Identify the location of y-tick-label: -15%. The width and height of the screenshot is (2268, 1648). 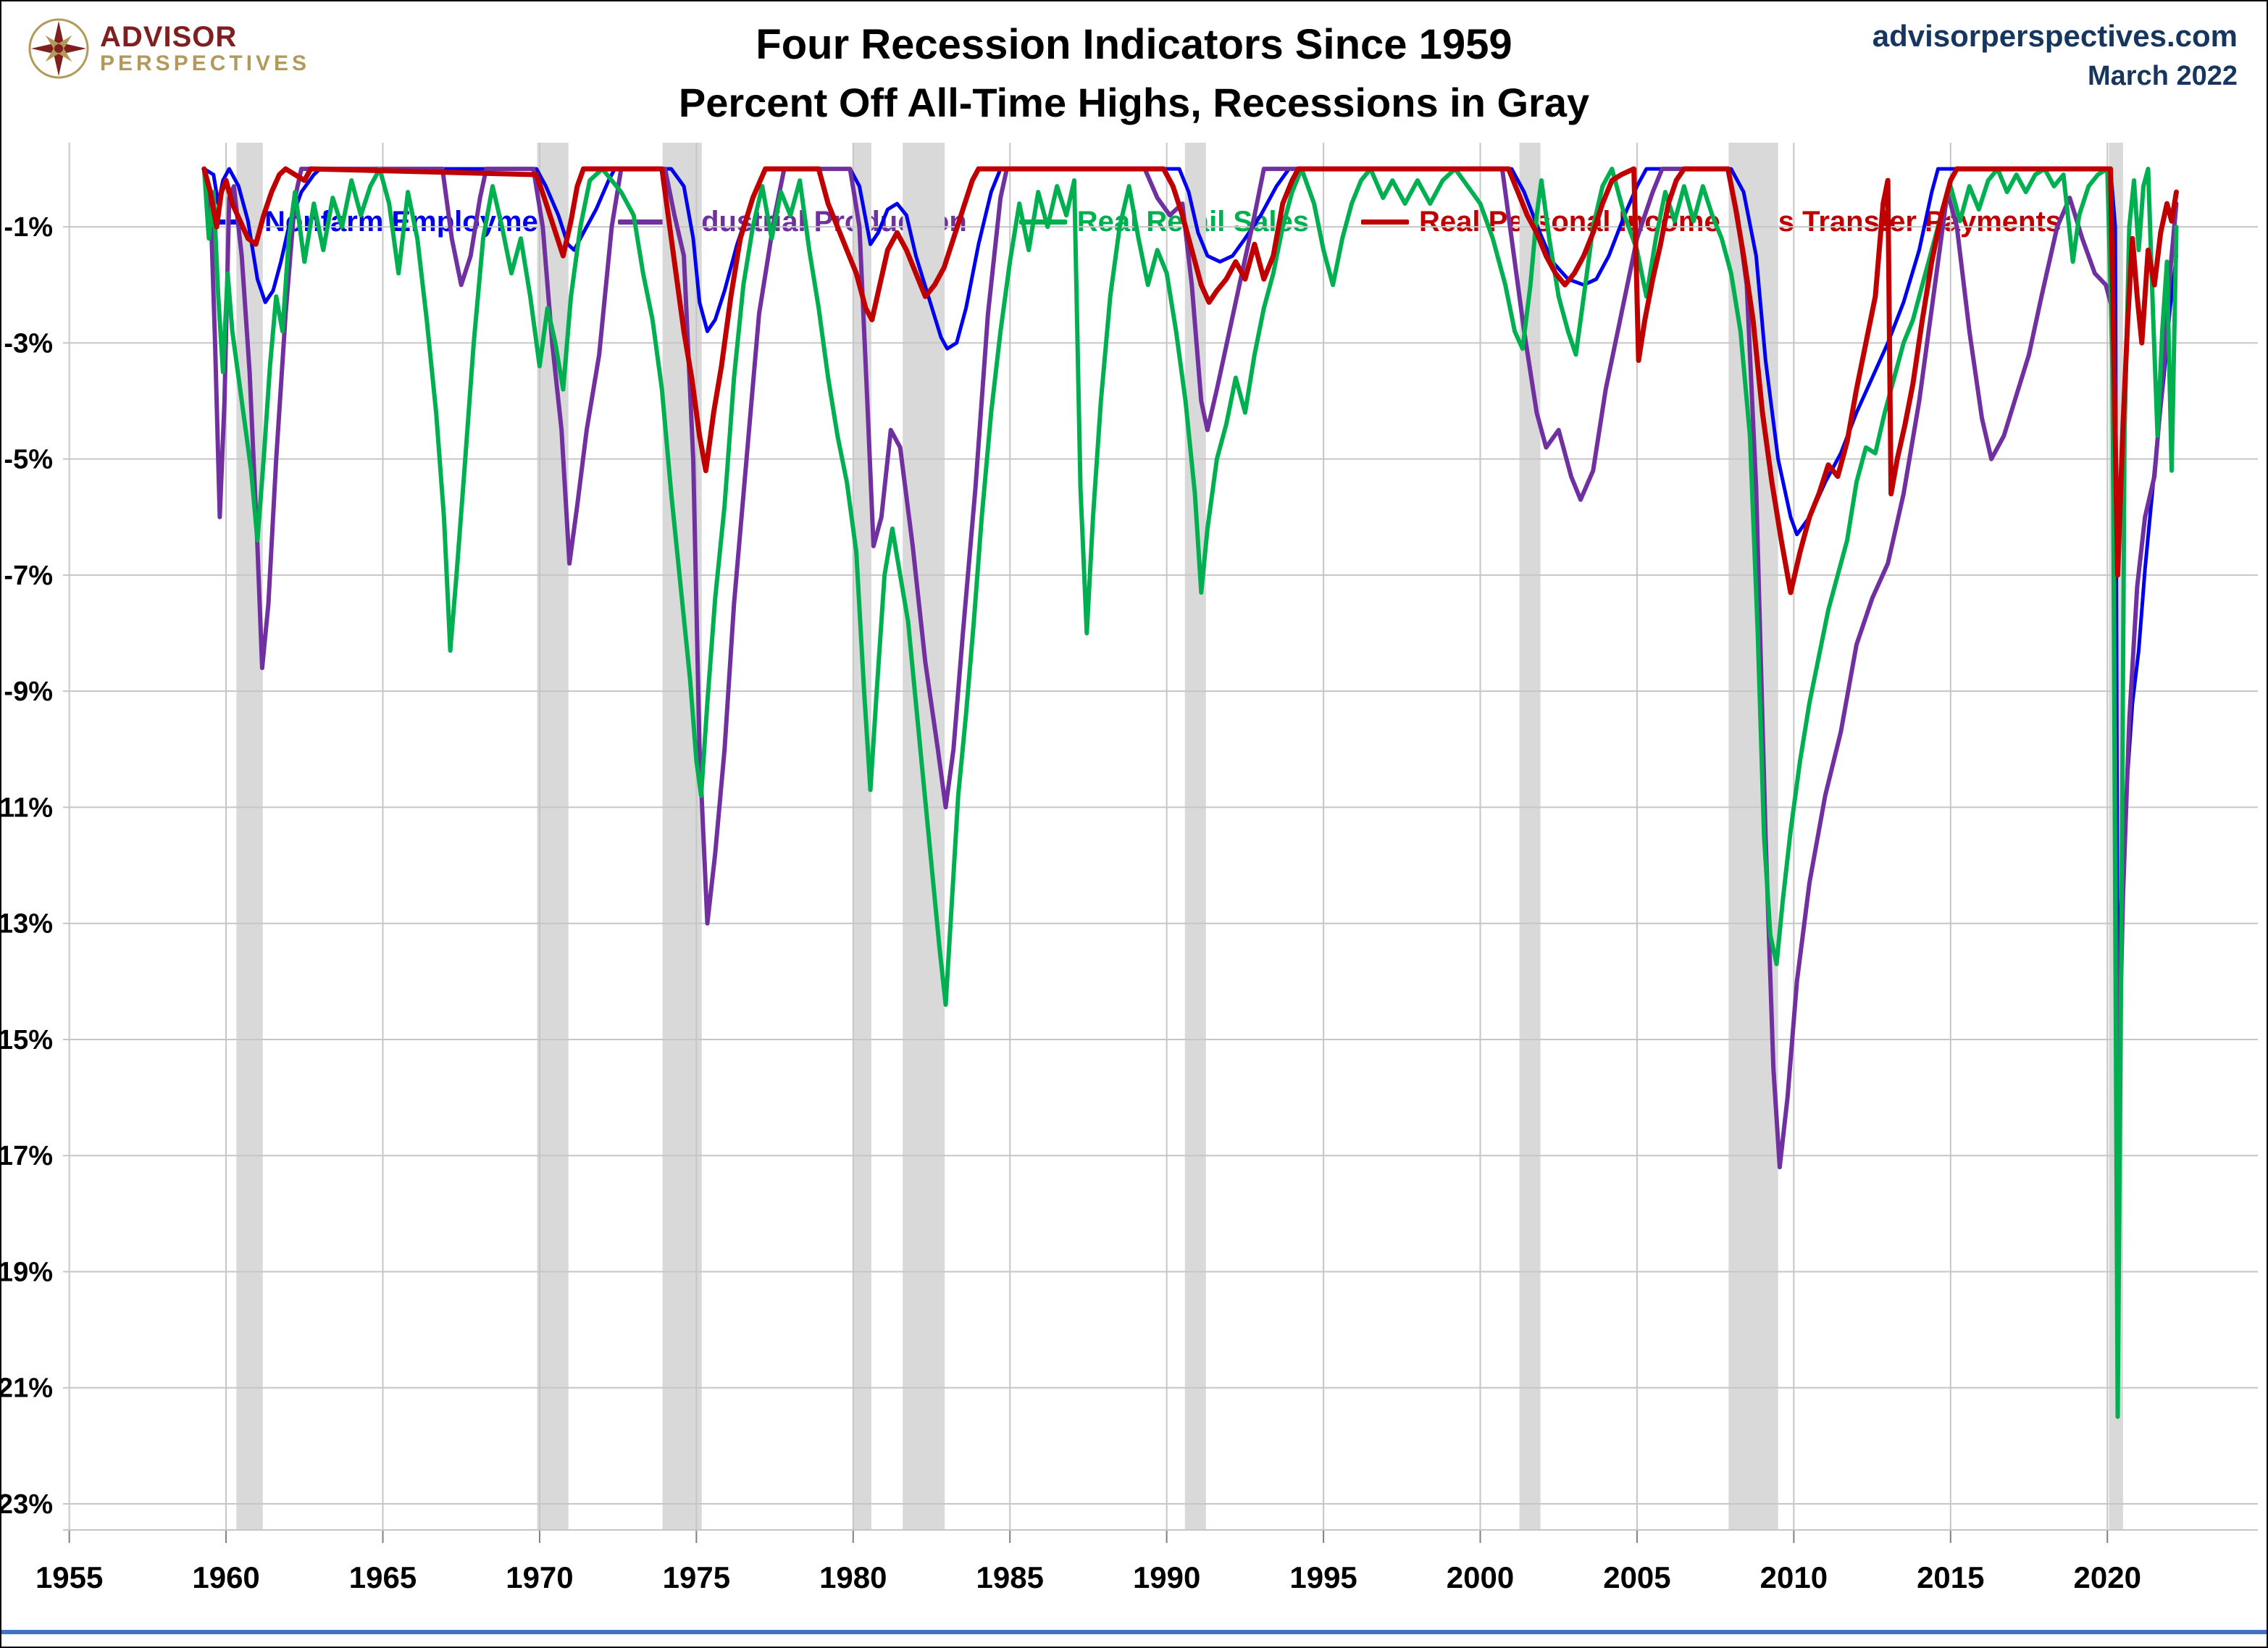
(27, 1040).